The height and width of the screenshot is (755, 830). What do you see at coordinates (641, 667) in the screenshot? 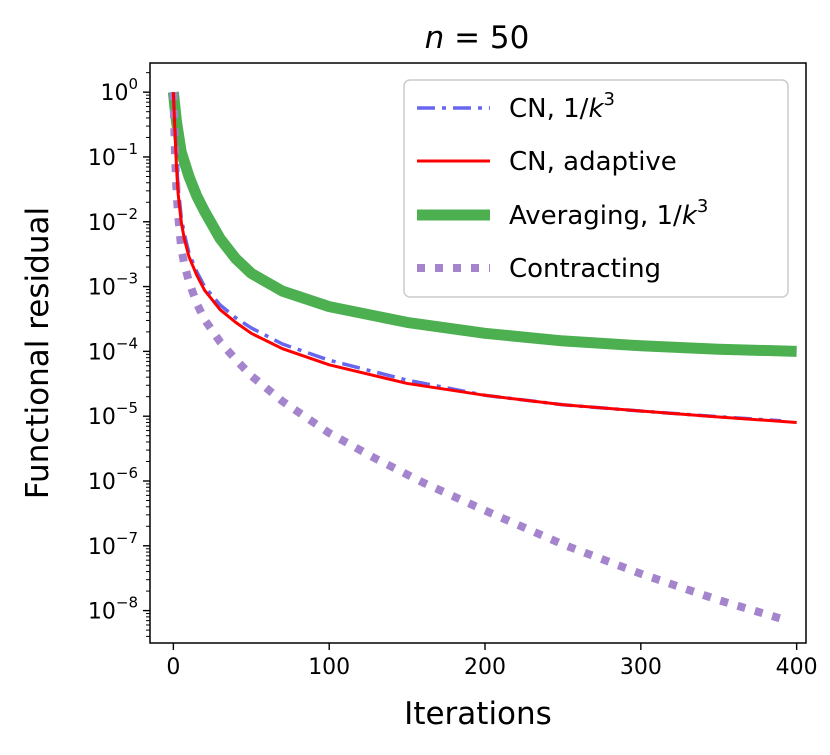
I see `x-tick-label: 300` at bounding box center [641, 667].